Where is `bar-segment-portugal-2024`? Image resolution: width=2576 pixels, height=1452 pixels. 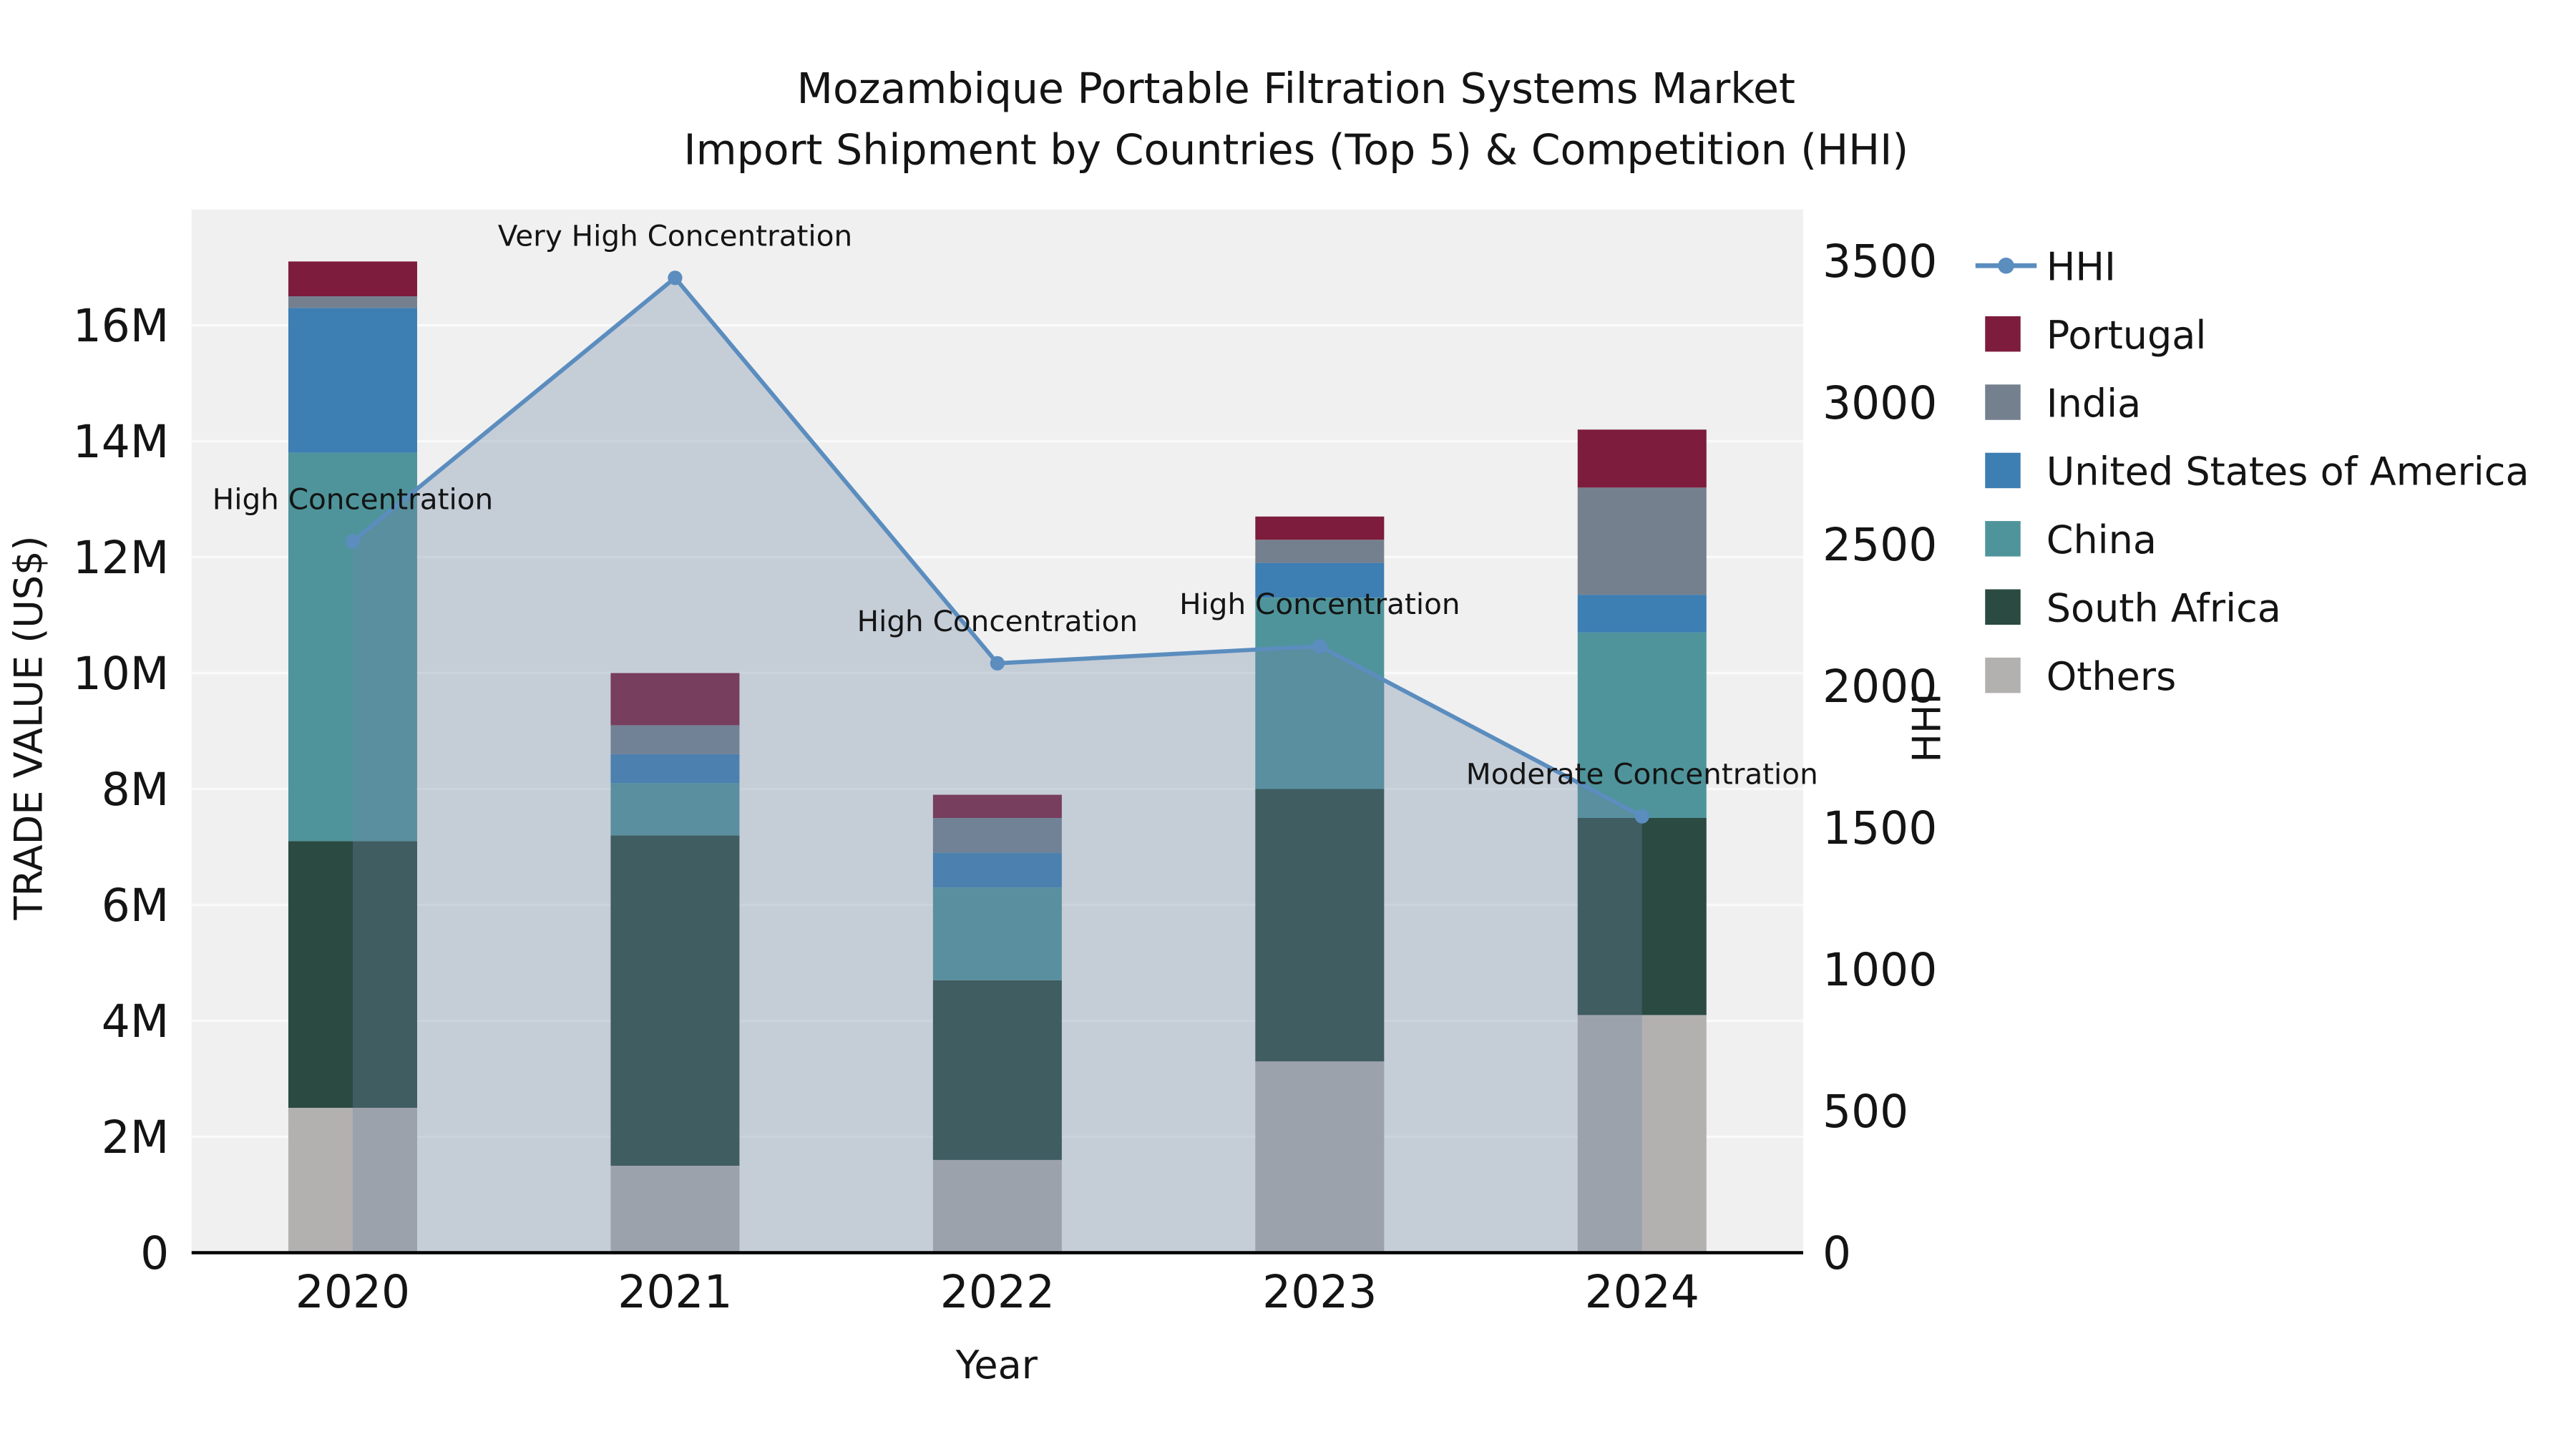
bar-segment-portugal-2024 is located at coordinates (1642, 458).